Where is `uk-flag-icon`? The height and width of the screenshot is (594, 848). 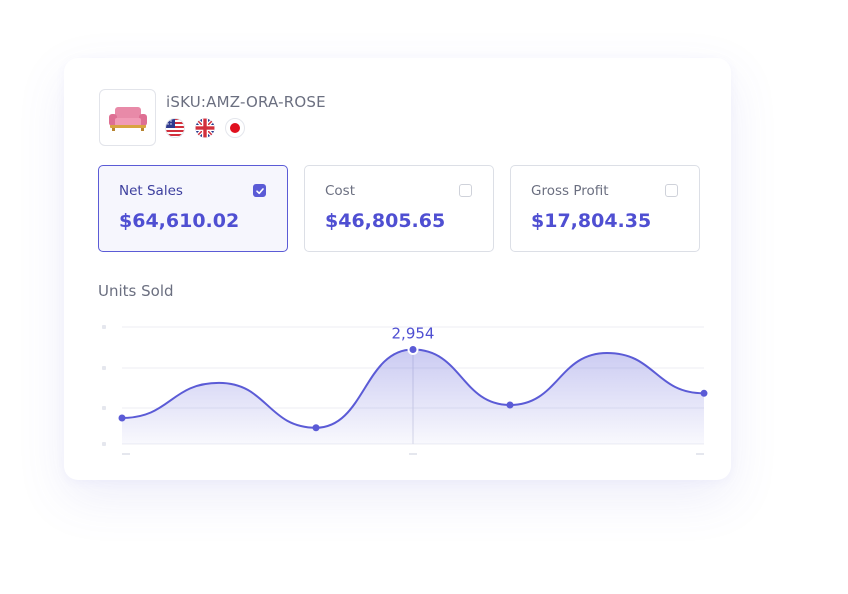
uk-flag-icon is located at coordinates (205, 128).